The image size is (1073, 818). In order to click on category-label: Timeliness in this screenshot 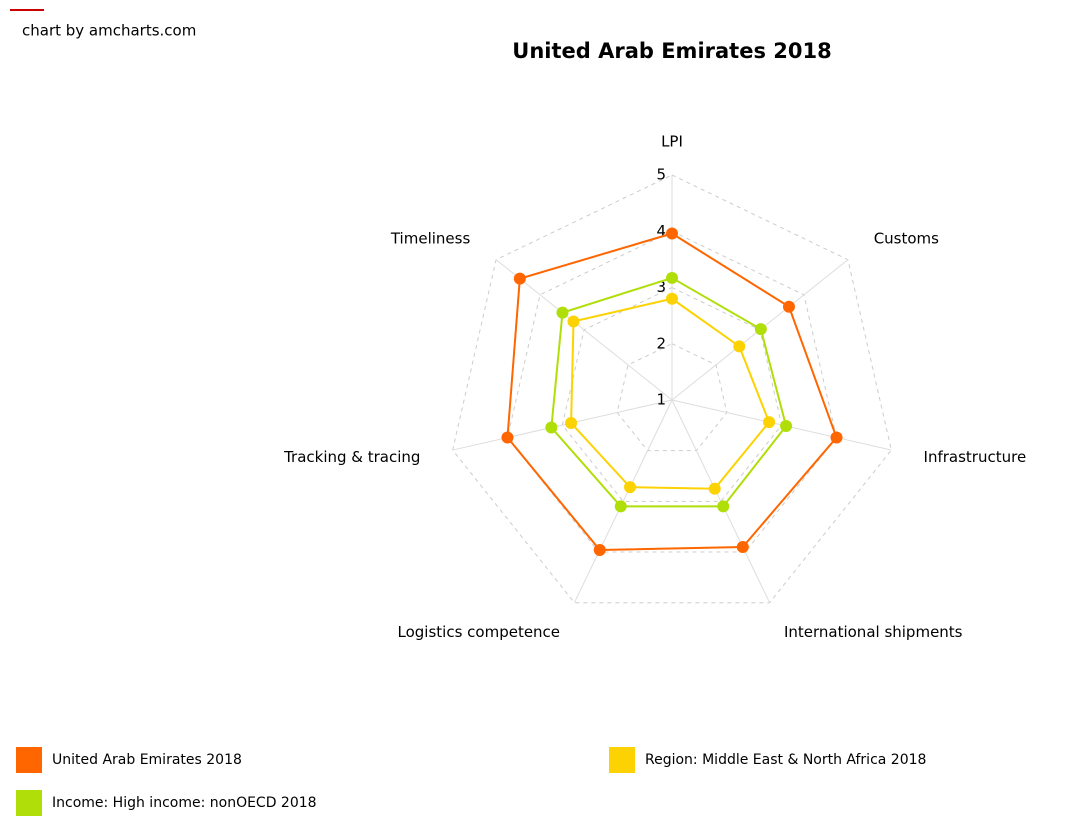, I will do `click(430, 239)`.